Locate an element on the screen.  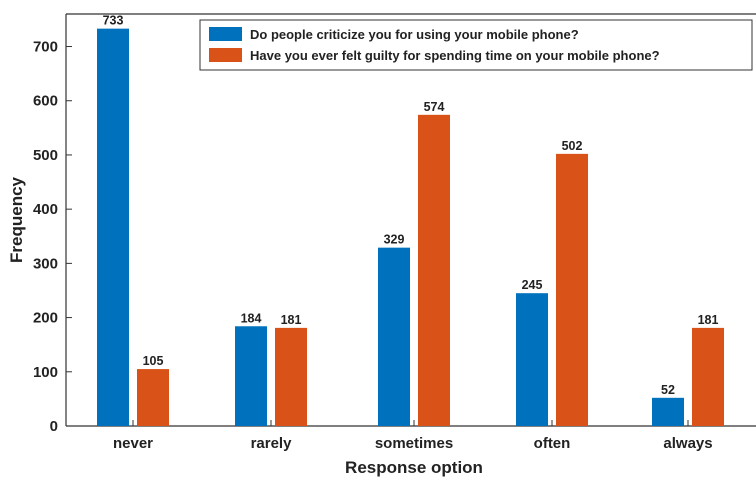
y-tick-label: 400 is located at coordinates (45, 209).